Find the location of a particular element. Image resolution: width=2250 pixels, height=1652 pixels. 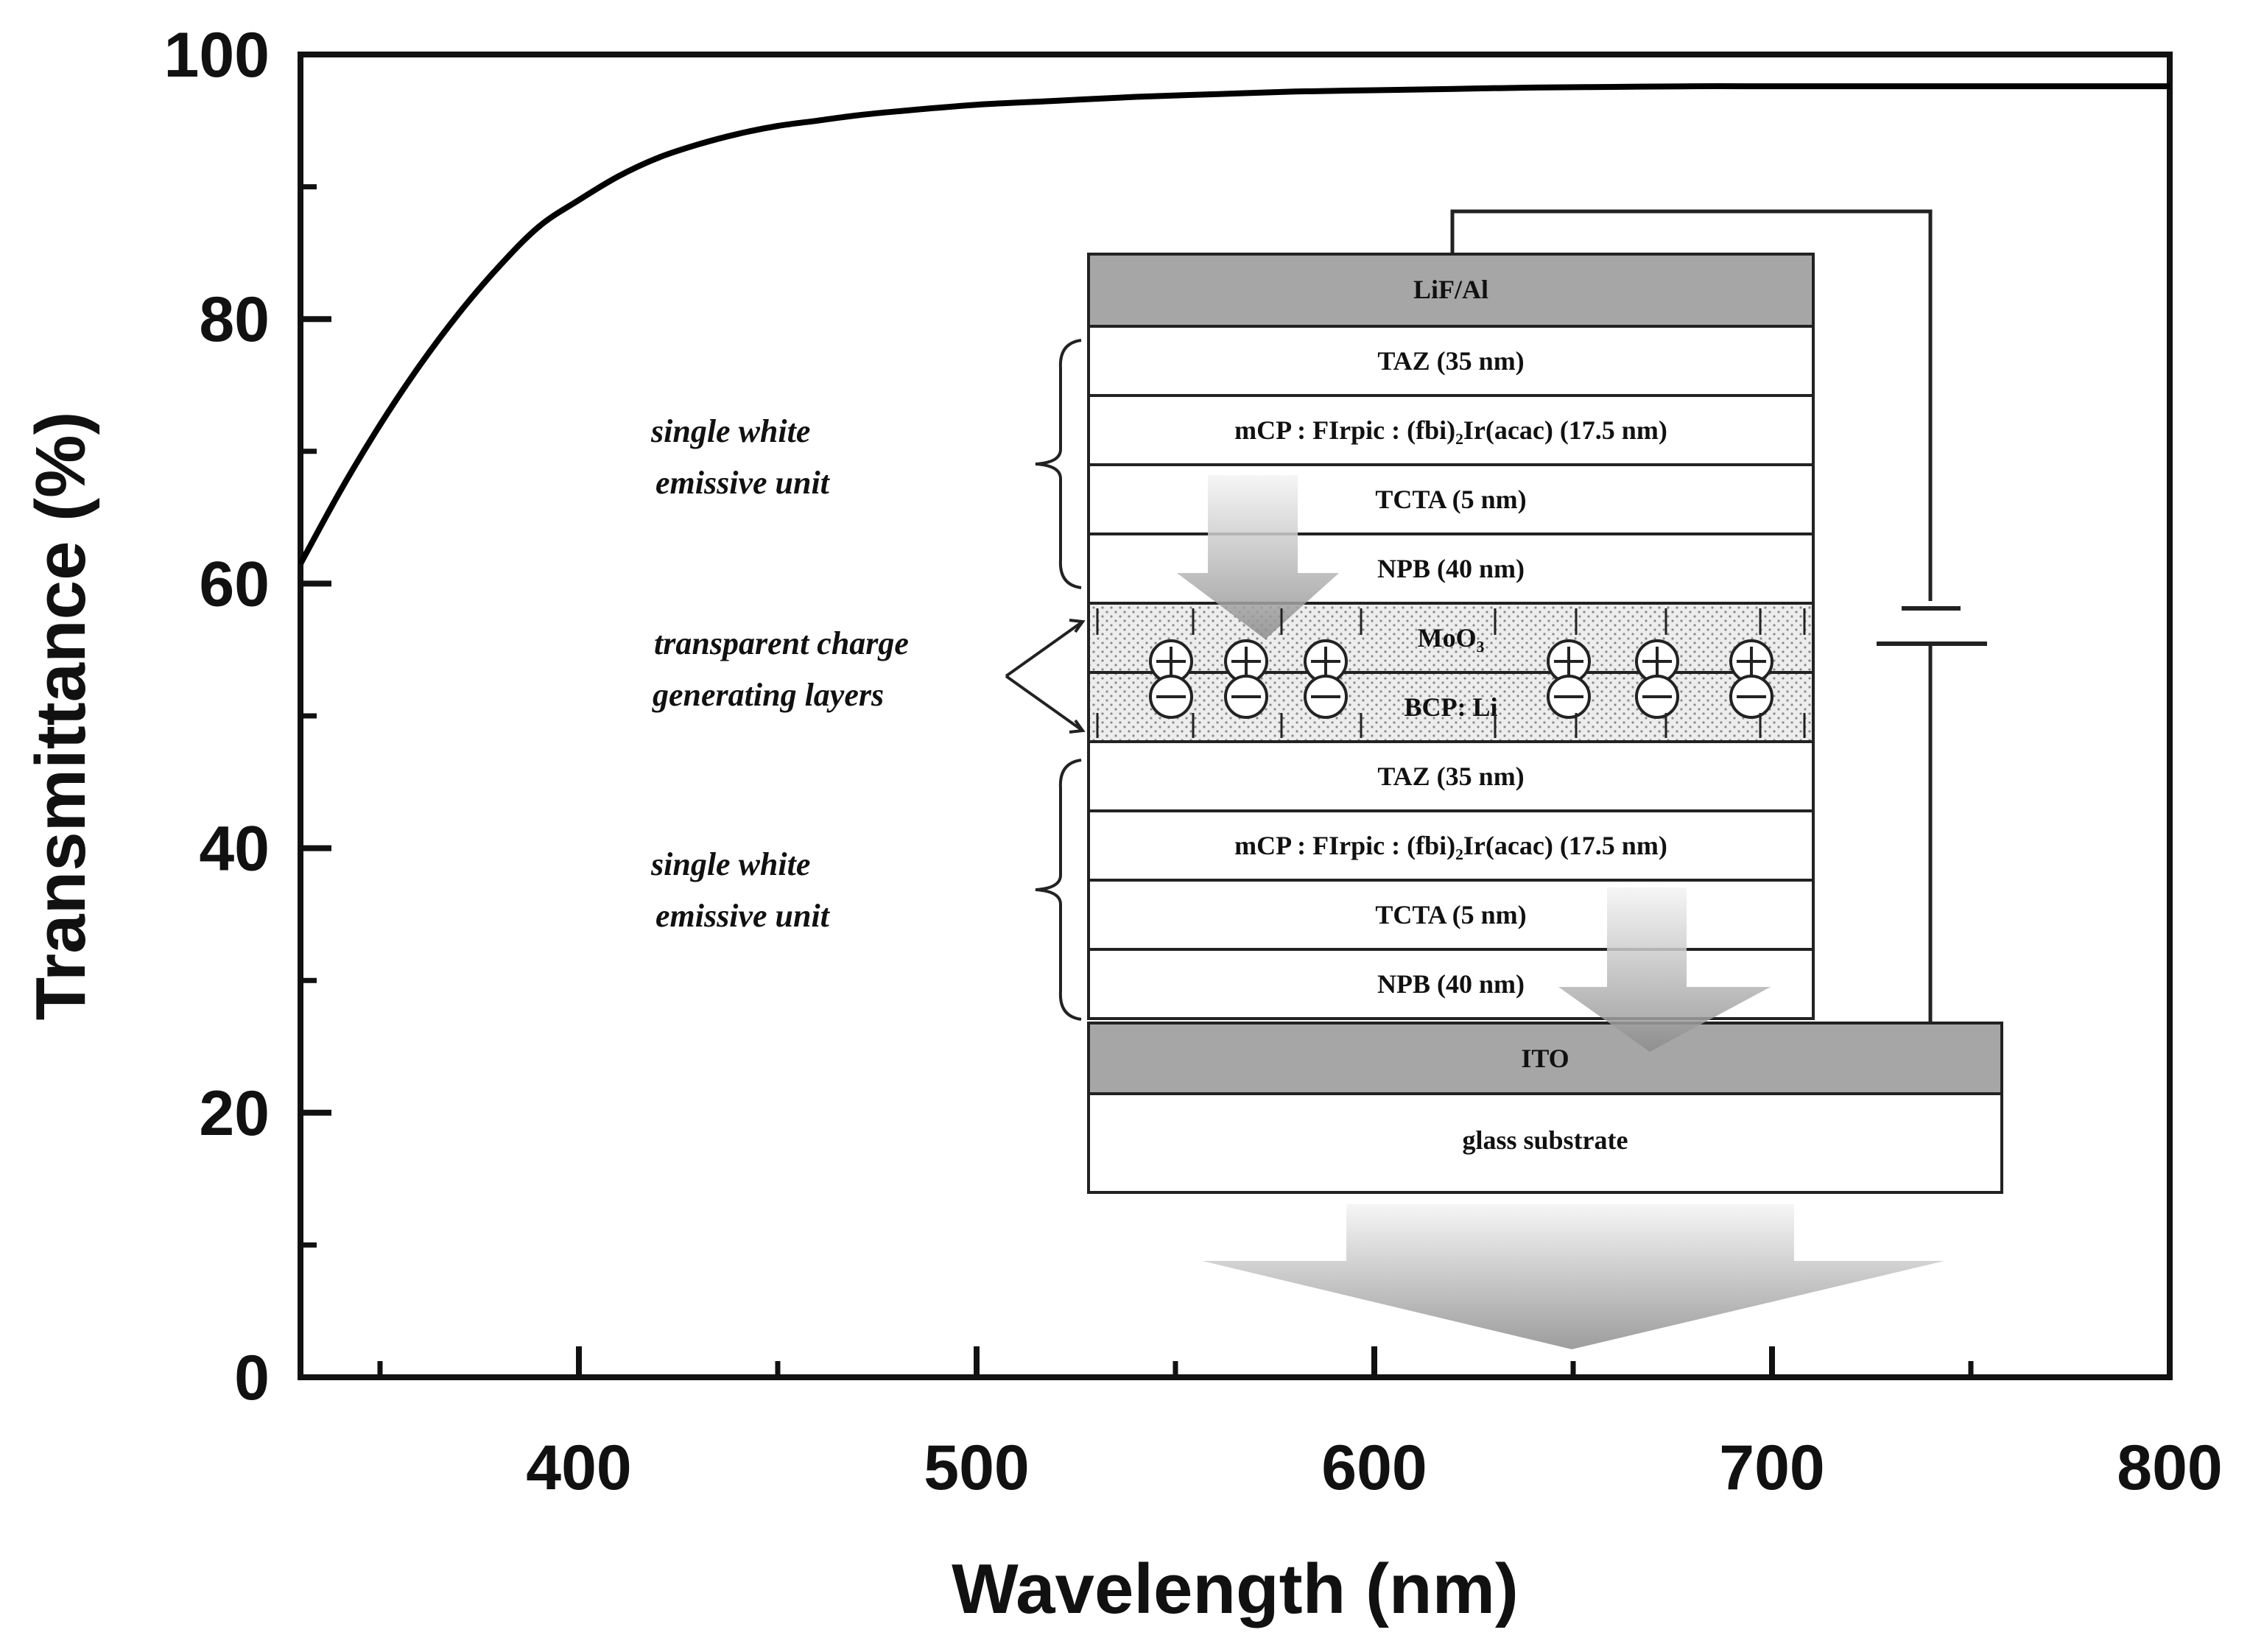

x-tick-label: 800 is located at coordinates (2170, 1468).